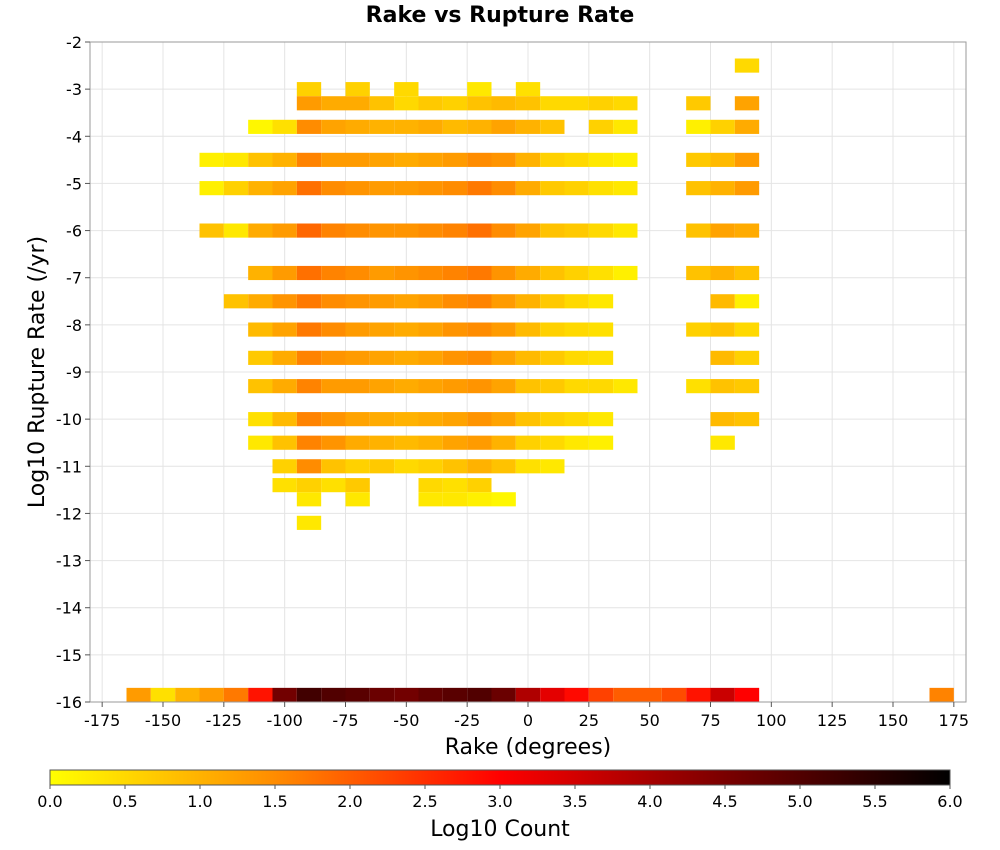 Image resolution: width=1000 pixels, height=850 pixels. Describe the element at coordinates (832, 720) in the screenshot. I see `x-tick-label: 125` at that location.